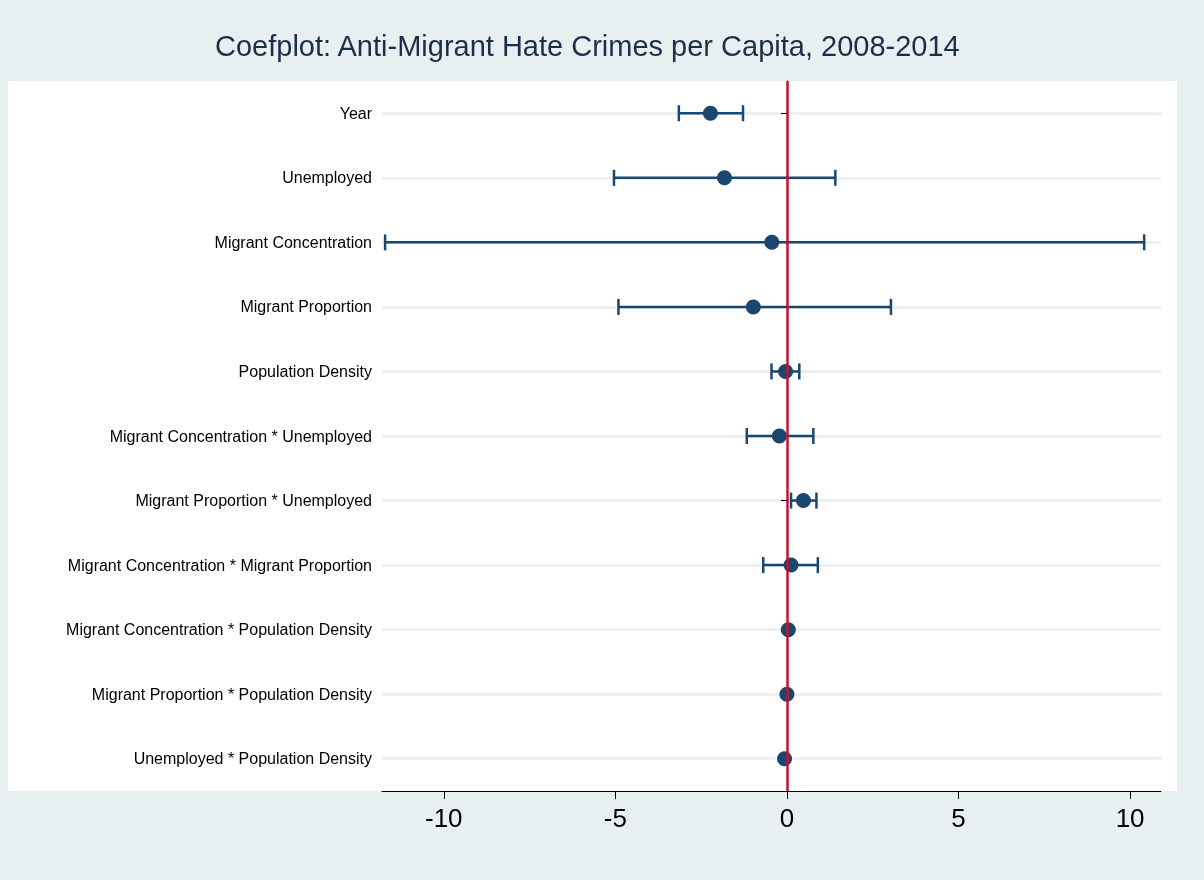 The height and width of the screenshot is (880, 1204). Describe the element at coordinates (219, 630) in the screenshot. I see `y-tick-label: Migrant Concentration * Population Density` at that location.